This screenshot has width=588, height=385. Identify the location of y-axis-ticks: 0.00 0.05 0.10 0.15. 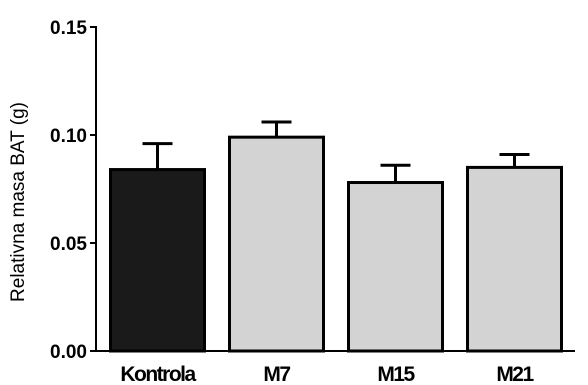
(73, 190).